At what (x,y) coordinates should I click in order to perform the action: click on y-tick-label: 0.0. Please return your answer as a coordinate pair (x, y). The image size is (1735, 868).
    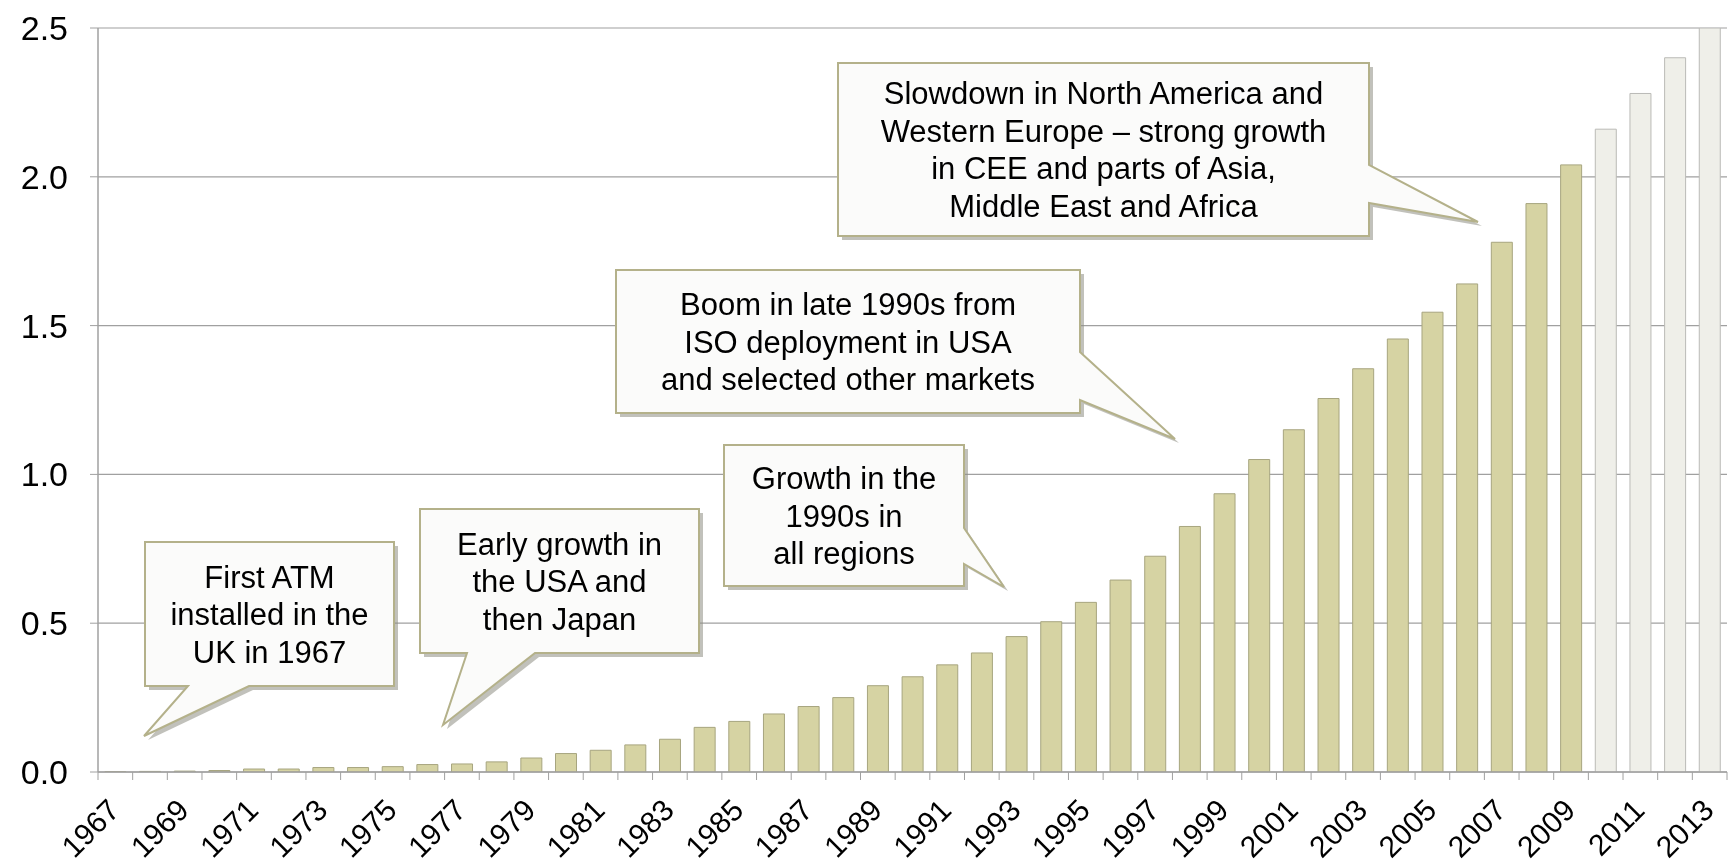
    Looking at the image, I should click on (44, 772).